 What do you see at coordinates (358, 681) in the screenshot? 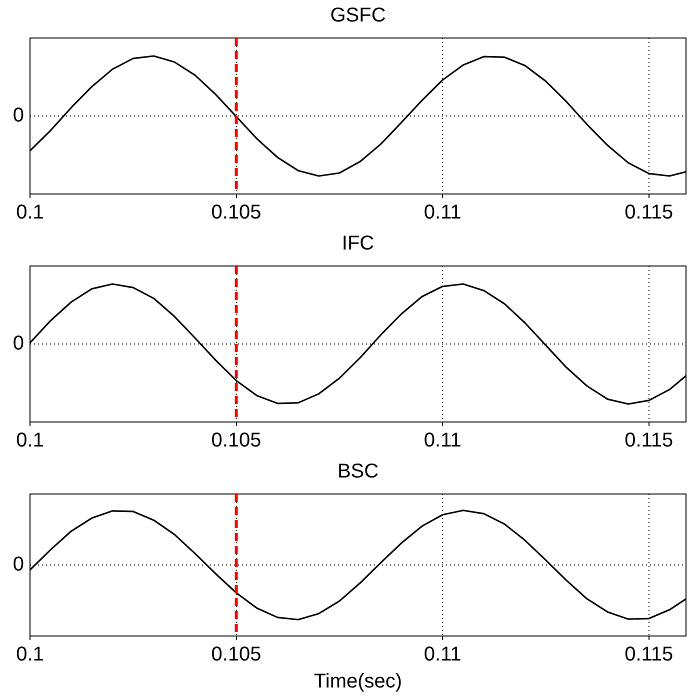
I see `x-axis-title: Time(sec)` at bounding box center [358, 681].